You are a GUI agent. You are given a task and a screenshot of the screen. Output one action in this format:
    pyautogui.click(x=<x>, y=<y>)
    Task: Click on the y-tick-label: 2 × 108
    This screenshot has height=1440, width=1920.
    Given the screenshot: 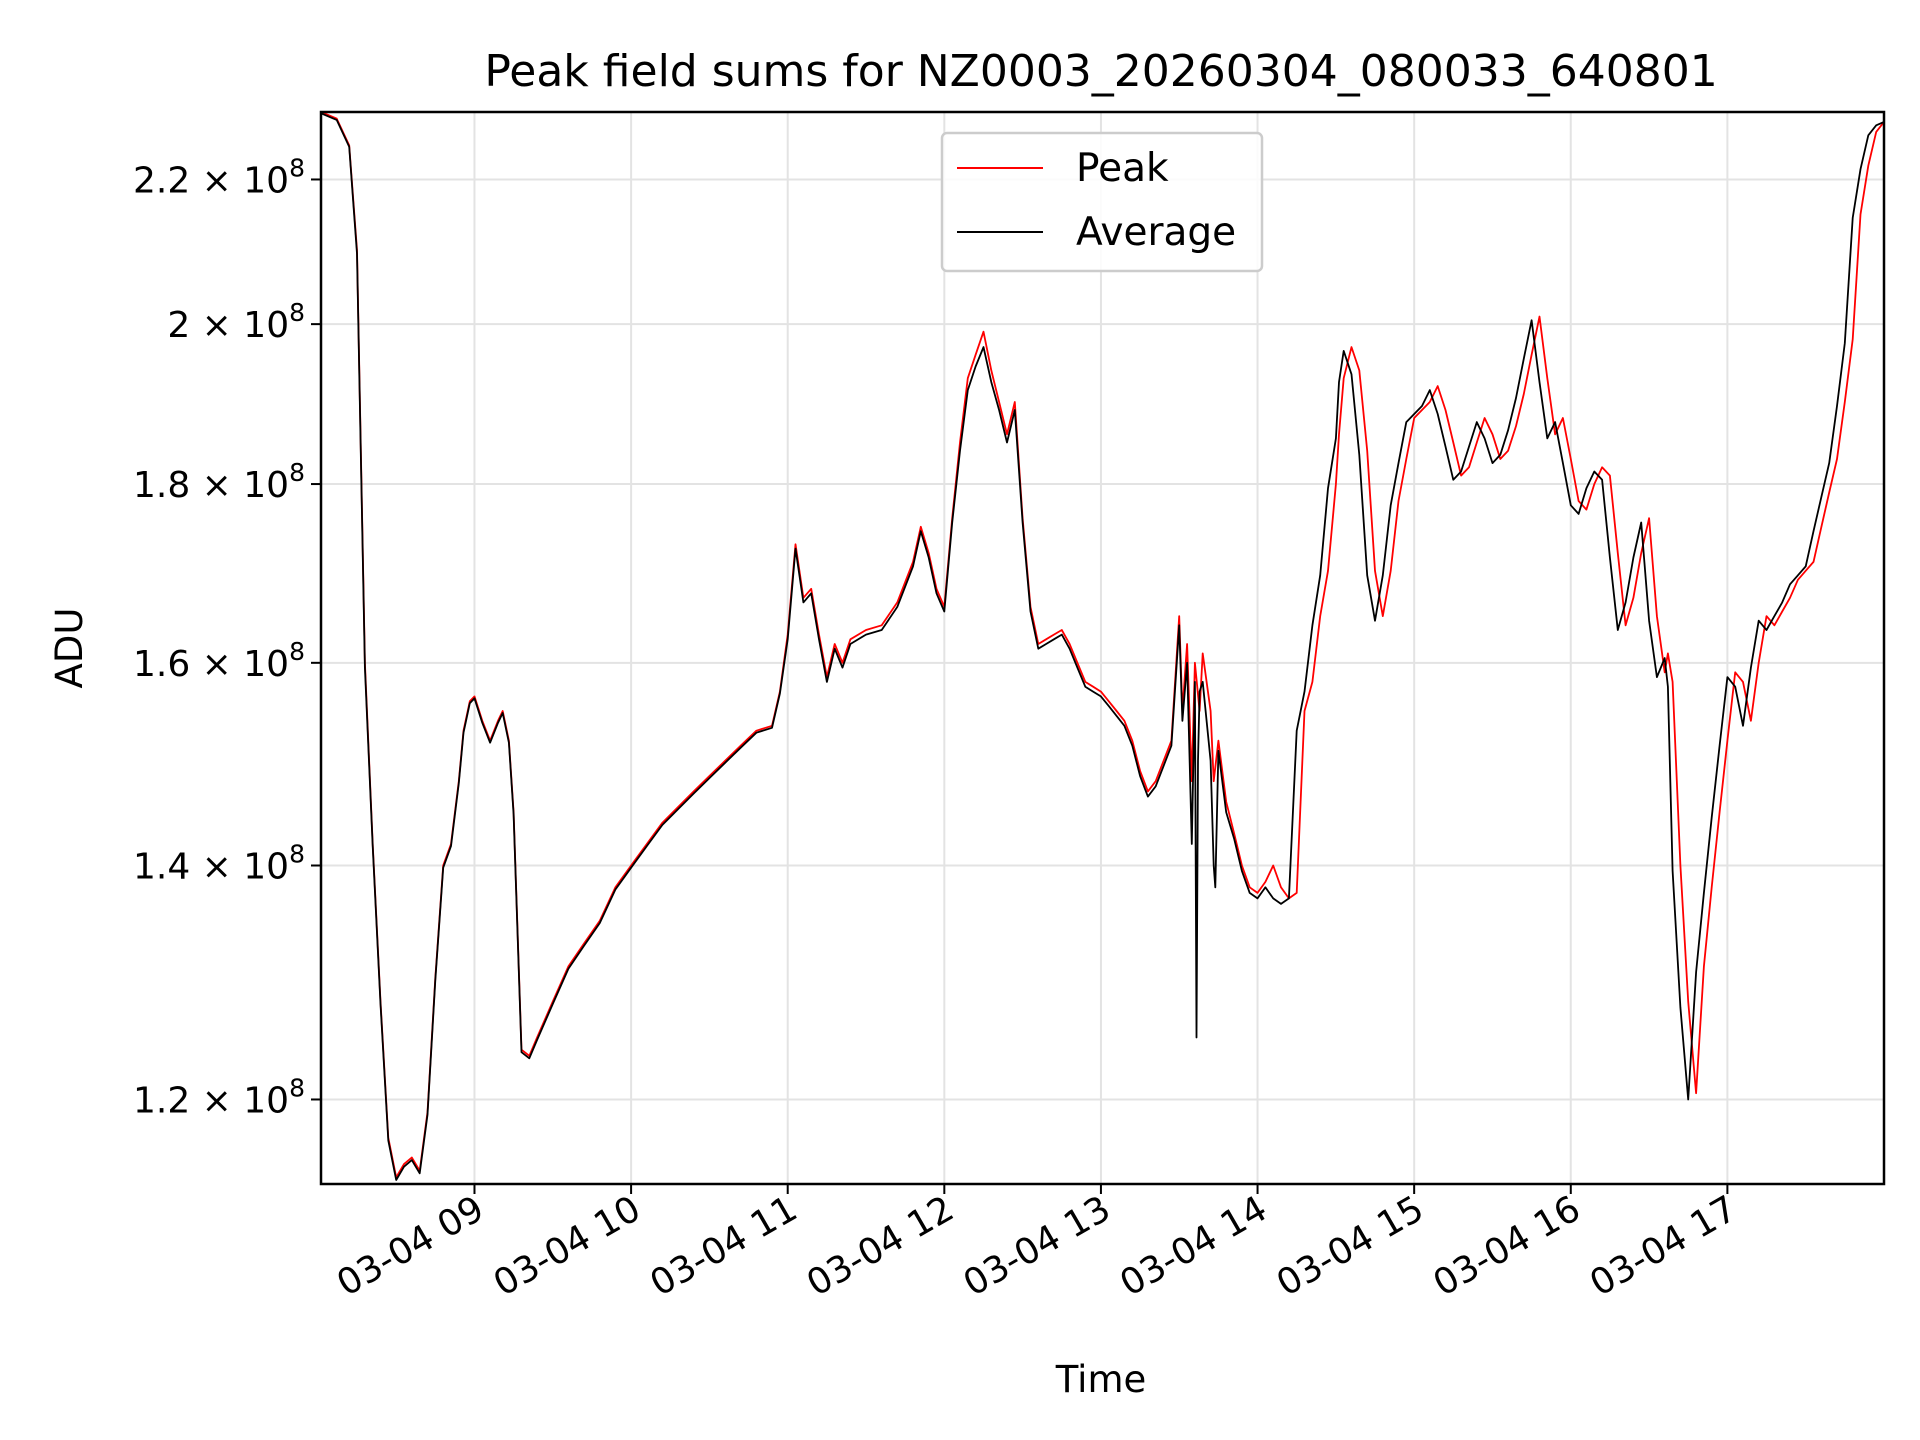 What is the action you would take?
    pyautogui.click(x=236, y=322)
    